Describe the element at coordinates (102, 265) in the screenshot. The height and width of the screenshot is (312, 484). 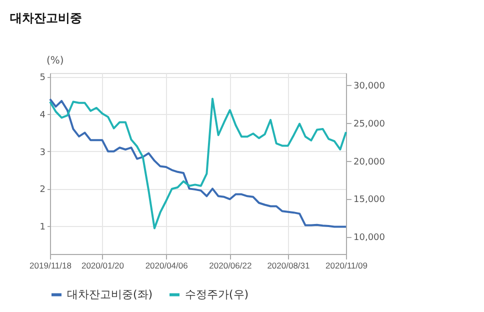
I see `x-tick-label: 2020/01/20` at that location.